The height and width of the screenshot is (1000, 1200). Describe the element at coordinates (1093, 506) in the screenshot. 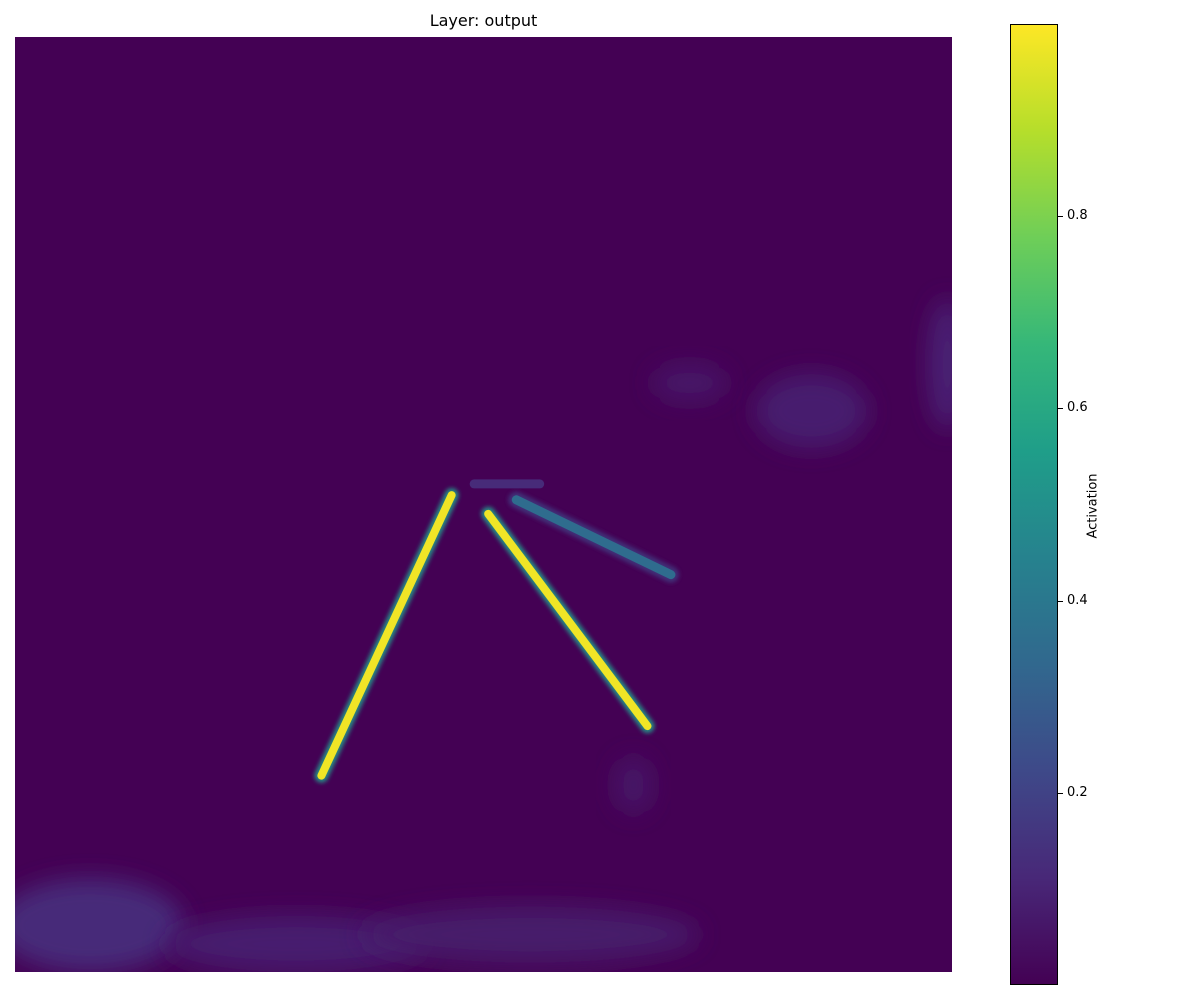

I see `colorbar-label: Activation` at that location.